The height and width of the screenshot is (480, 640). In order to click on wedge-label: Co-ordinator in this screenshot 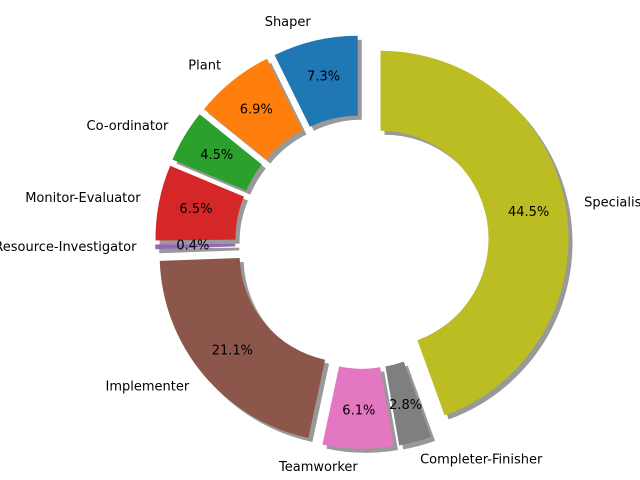, I will do `click(128, 126)`.